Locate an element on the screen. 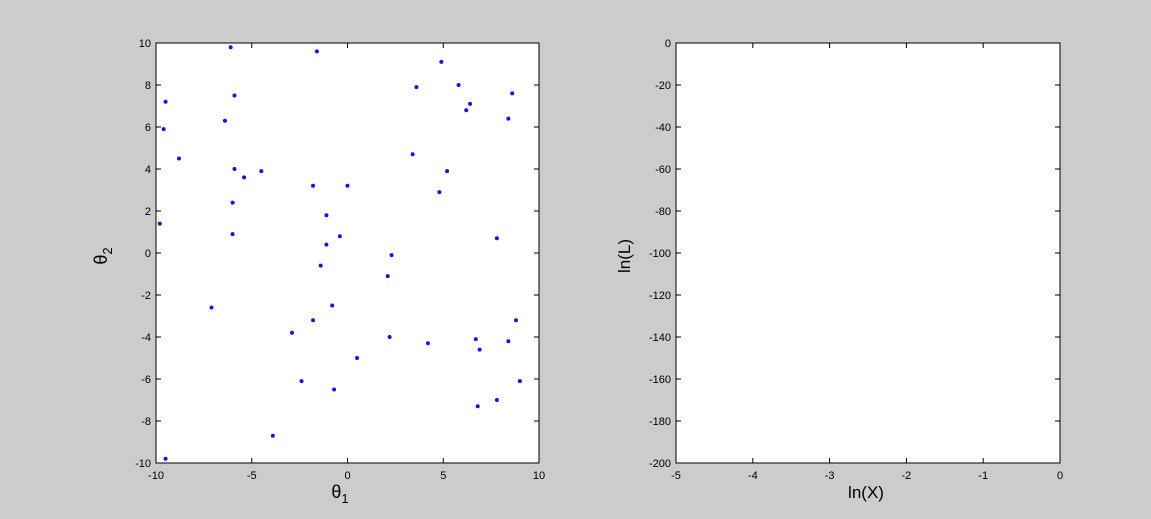 Image resolution: width=1151 pixels, height=519 pixels. likelihood-y-tick-label: -40 is located at coordinates (663, 128).